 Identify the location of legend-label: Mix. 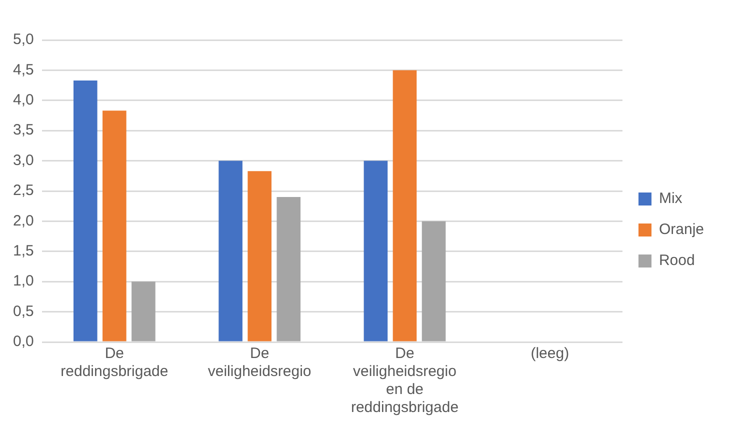
(670, 199).